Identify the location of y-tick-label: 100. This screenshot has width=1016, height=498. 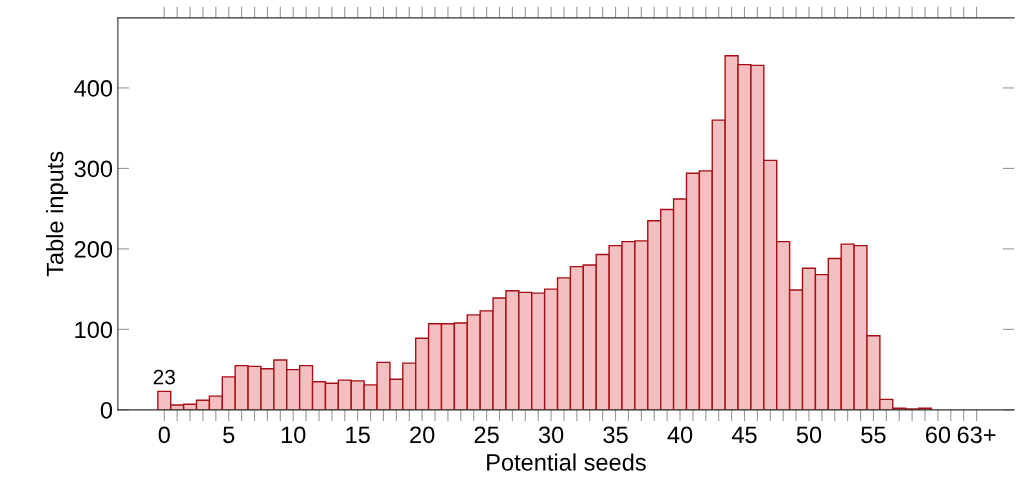
(94, 330).